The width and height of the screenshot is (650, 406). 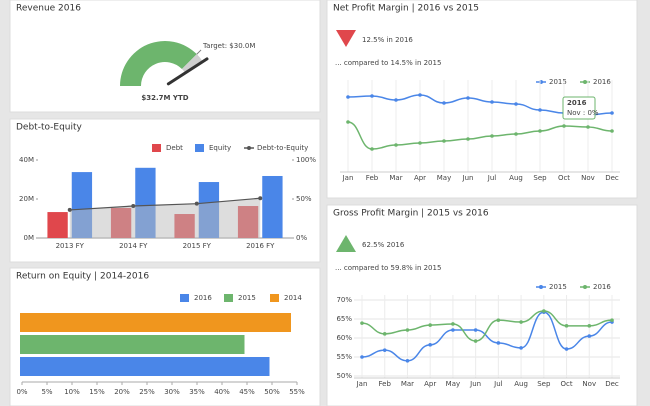 I want to click on x-tick-label: 15%, so click(x=97, y=392).